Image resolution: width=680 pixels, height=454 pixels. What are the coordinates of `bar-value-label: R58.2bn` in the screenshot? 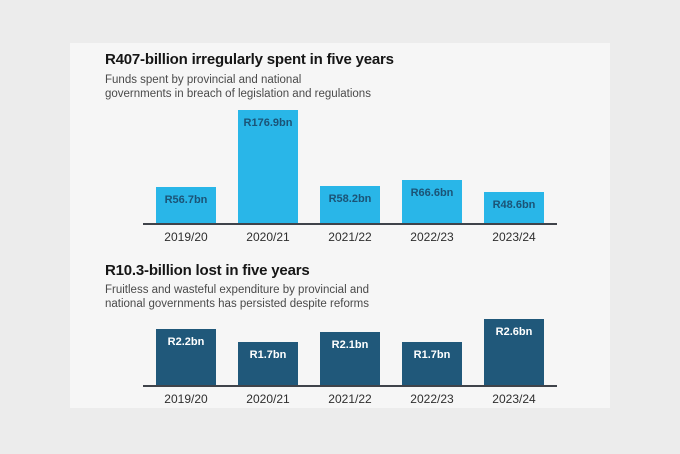 It's located at (350, 199).